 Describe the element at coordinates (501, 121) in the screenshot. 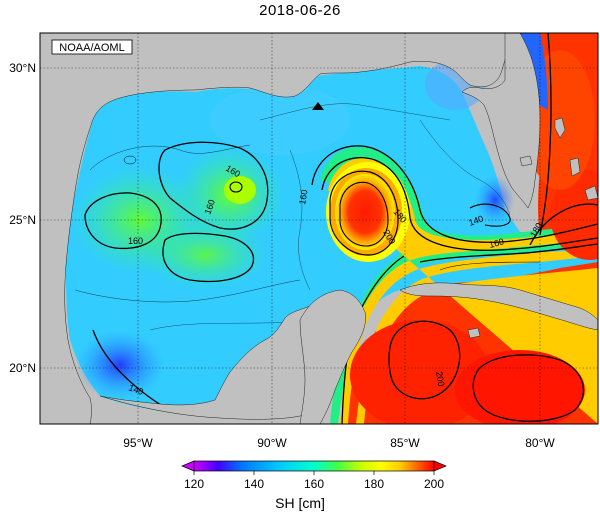

I see `florida-land` at that location.